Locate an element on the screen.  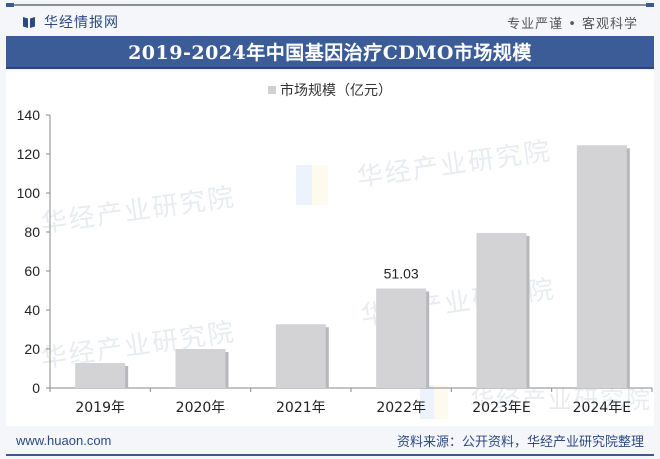
y-tick-label: 40 is located at coordinates (32, 310).